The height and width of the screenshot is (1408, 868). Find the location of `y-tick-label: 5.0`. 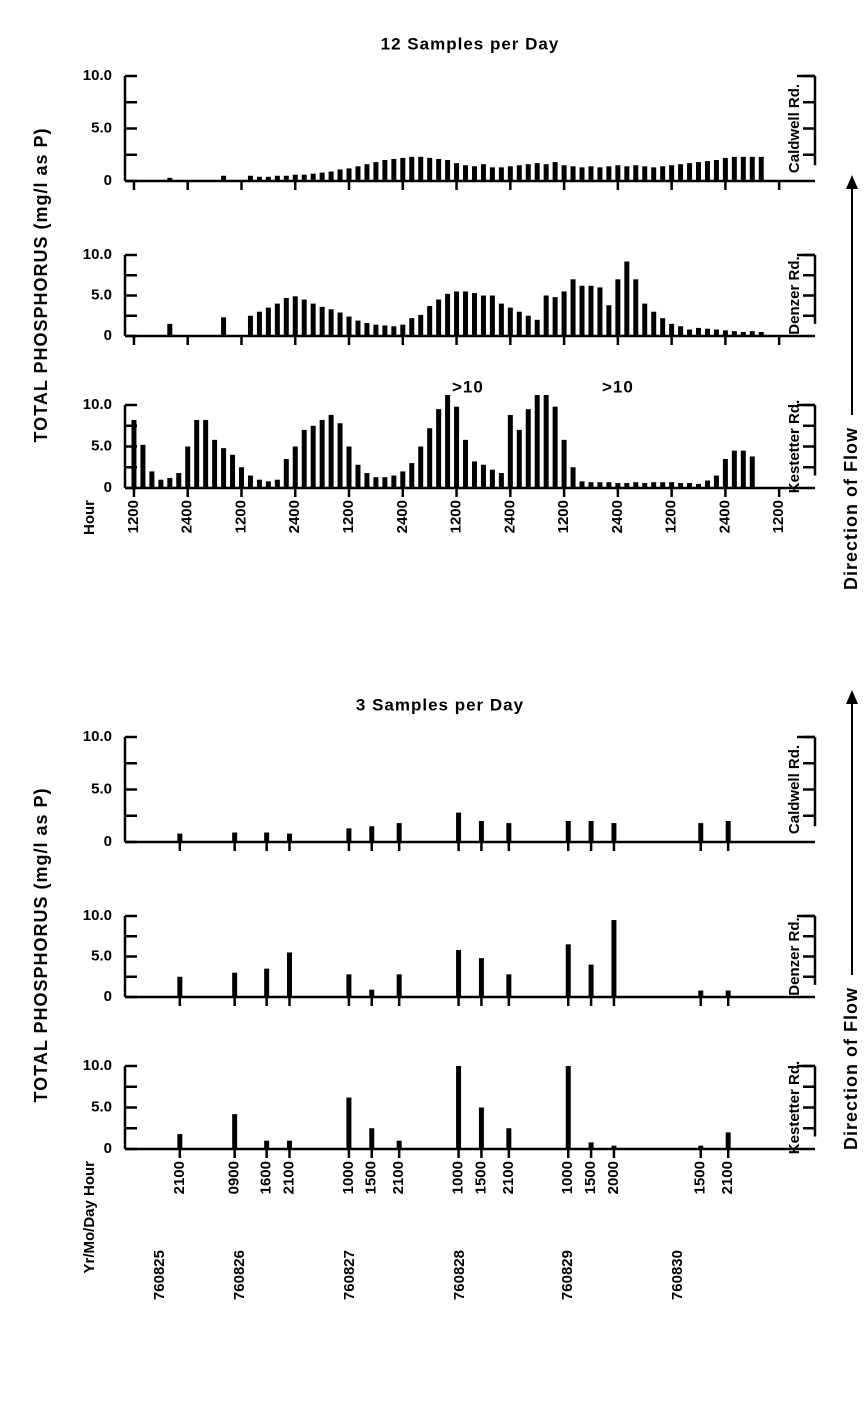

y-tick-label: 5.0 is located at coordinates (101, 1106).